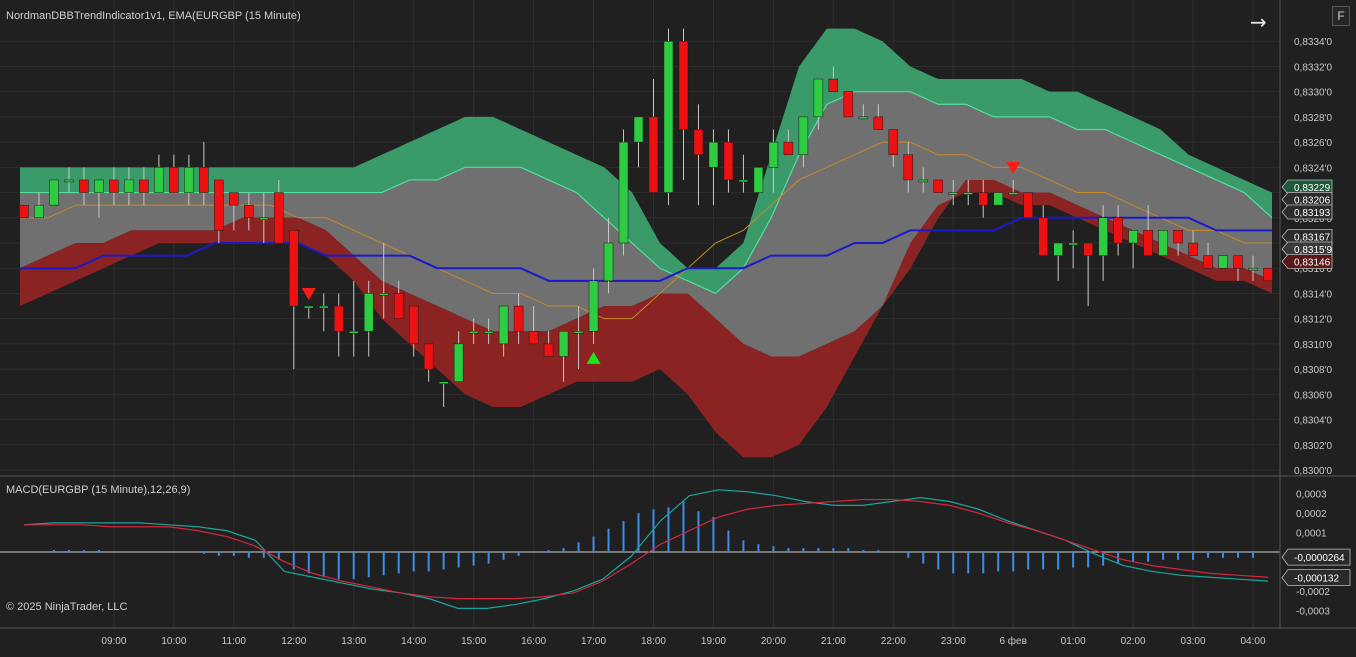  What do you see at coordinates (173, 641) in the screenshot?
I see `time-tick-label: 10:00` at bounding box center [173, 641].